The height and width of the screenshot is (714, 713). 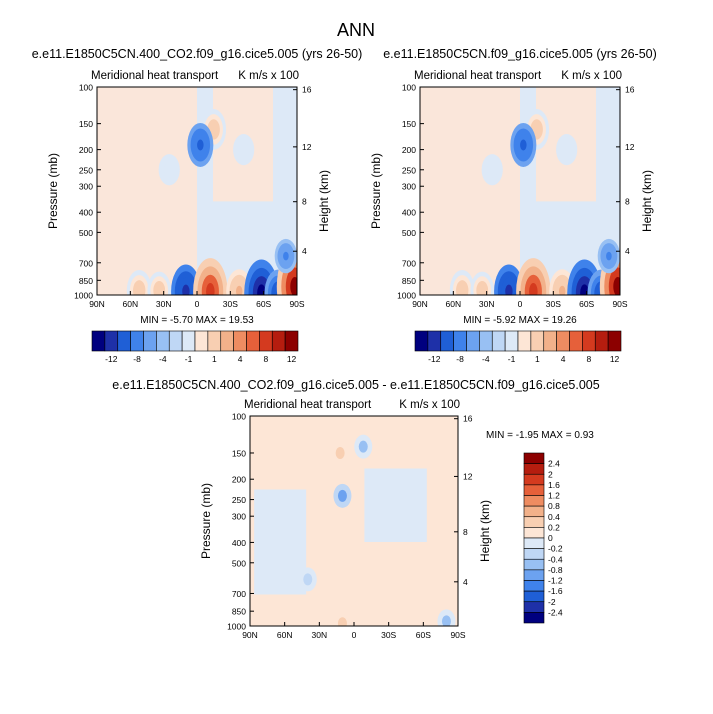 What do you see at coordinates (555, 570) in the screenshot?
I see `colorbar-label: -0.8` at bounding box center [555, 570].